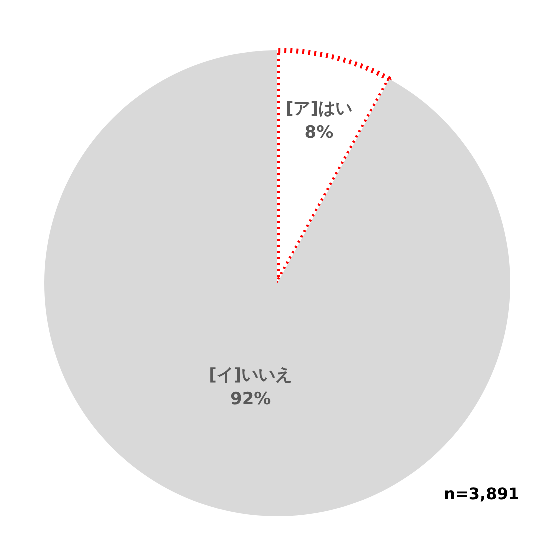 The height and width of the screenshot is (533, 539). Describe the element at coordinates (319, 109) in the screenshot. I see `slice-label: [ア]はい` at that location.